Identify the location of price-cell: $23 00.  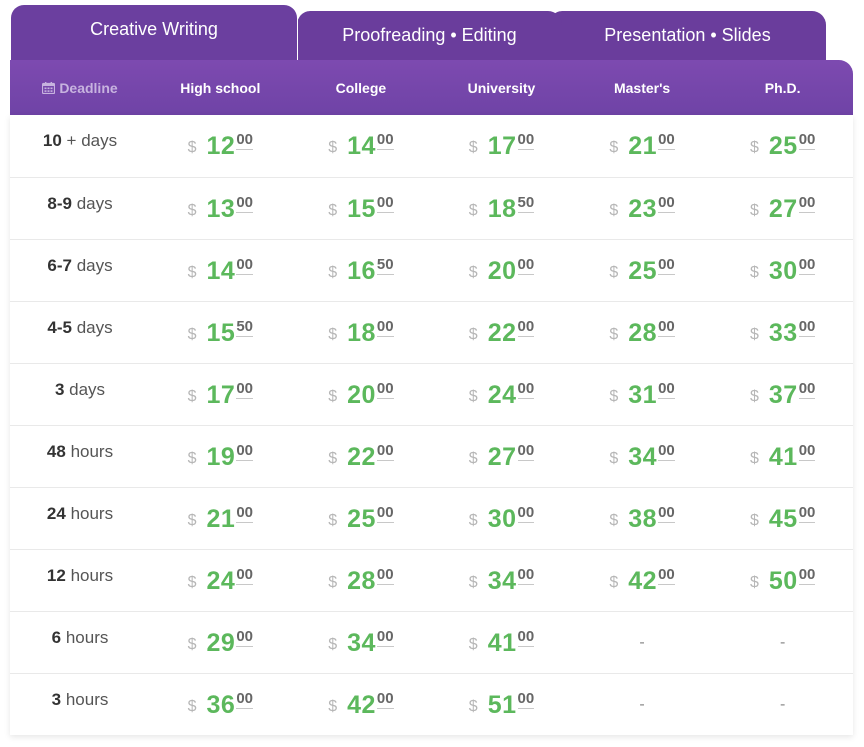
(642, 209).